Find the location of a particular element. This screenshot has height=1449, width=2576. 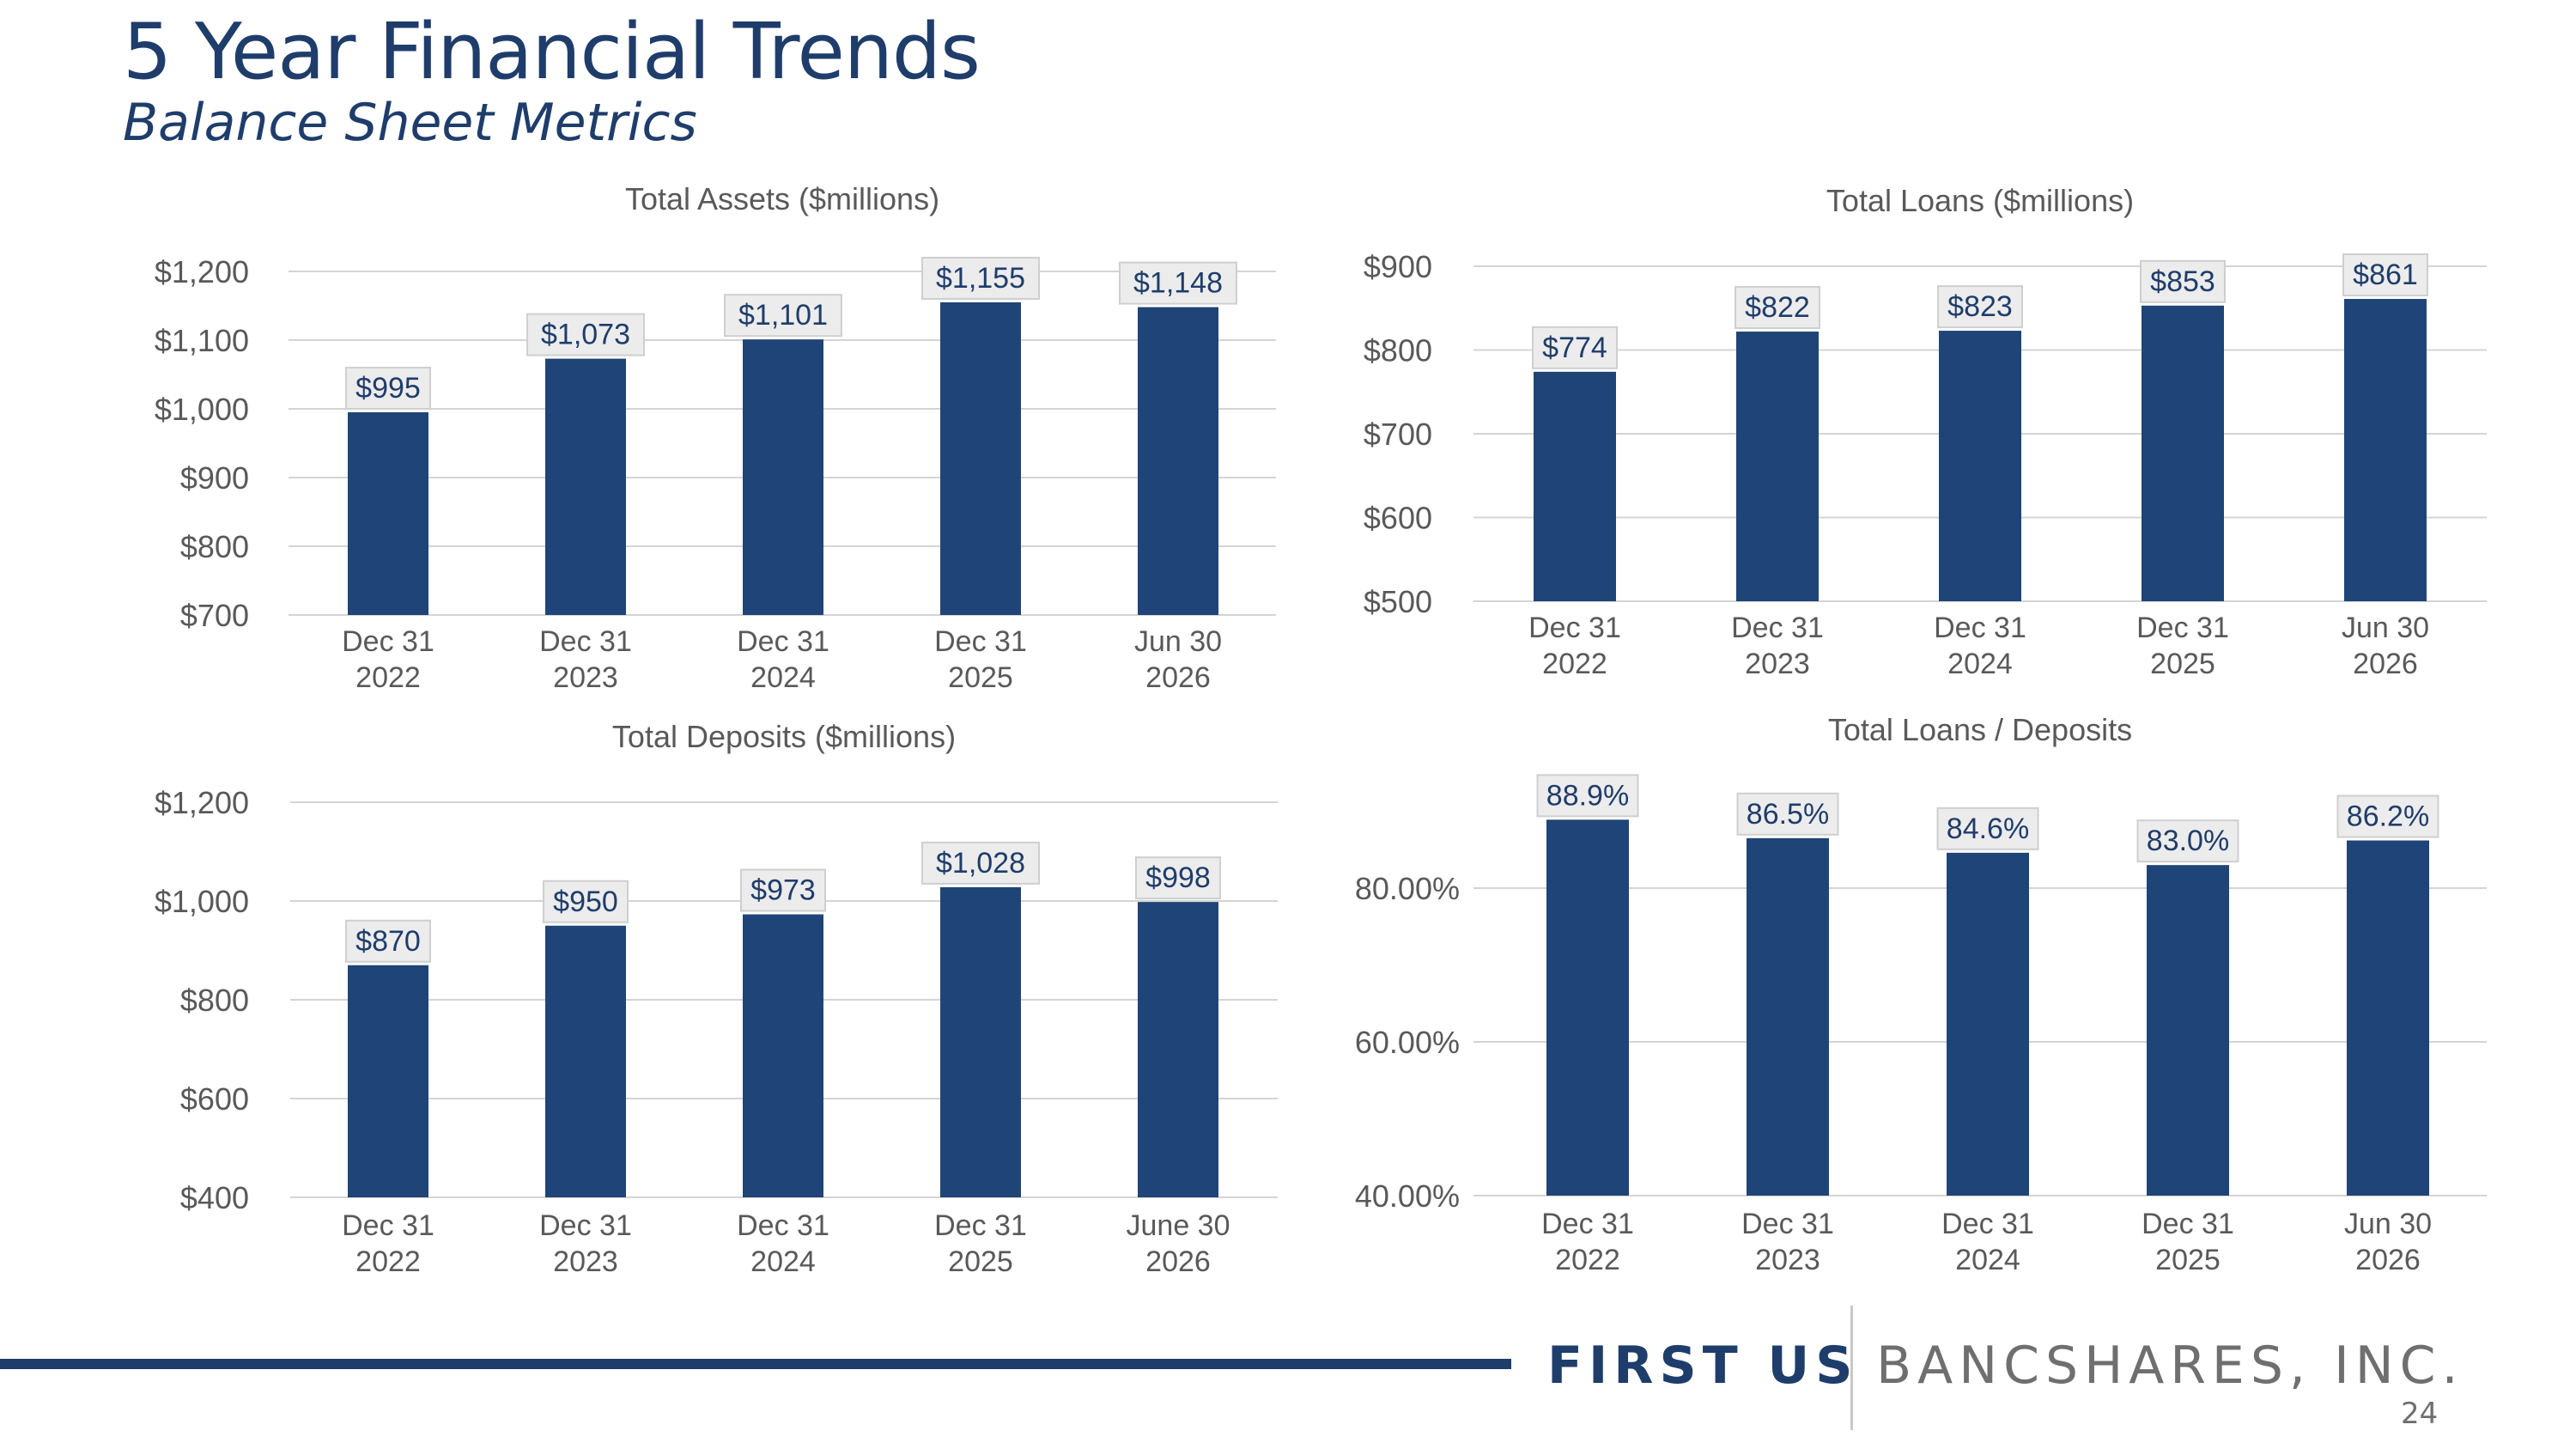

y-tick-label: $1,100 is located at coordinates (202, 340).